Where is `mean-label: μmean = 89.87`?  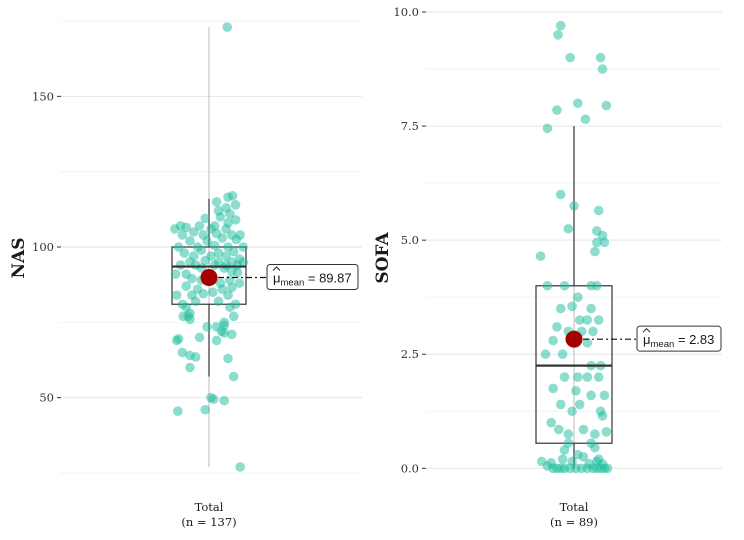
mean-label: μmean = 89.87 is located at coordinates (312, 277).